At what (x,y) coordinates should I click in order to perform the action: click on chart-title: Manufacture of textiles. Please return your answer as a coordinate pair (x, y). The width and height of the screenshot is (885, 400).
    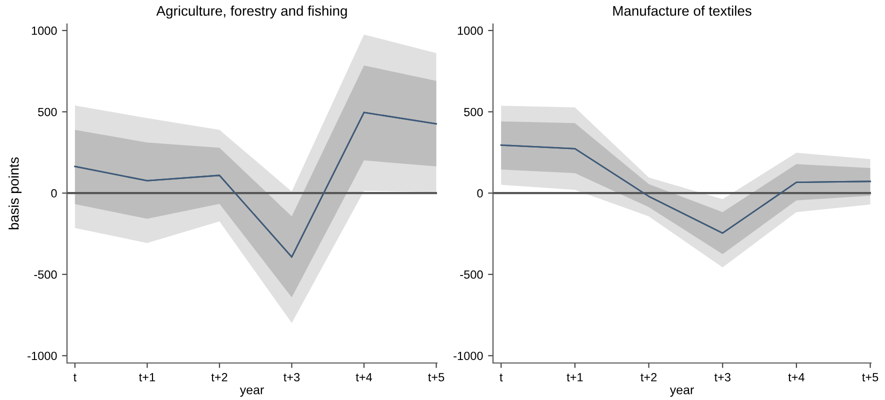
    Looking at the image, I should click on (682, 11).